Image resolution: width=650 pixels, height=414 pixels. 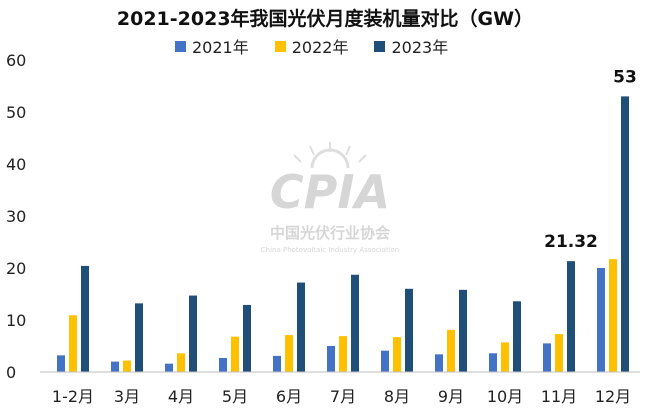 What do you see at coordinates (181, 362) in the screenshot?
I see `bar-2022年-4月` at bounding box center [181, 362].